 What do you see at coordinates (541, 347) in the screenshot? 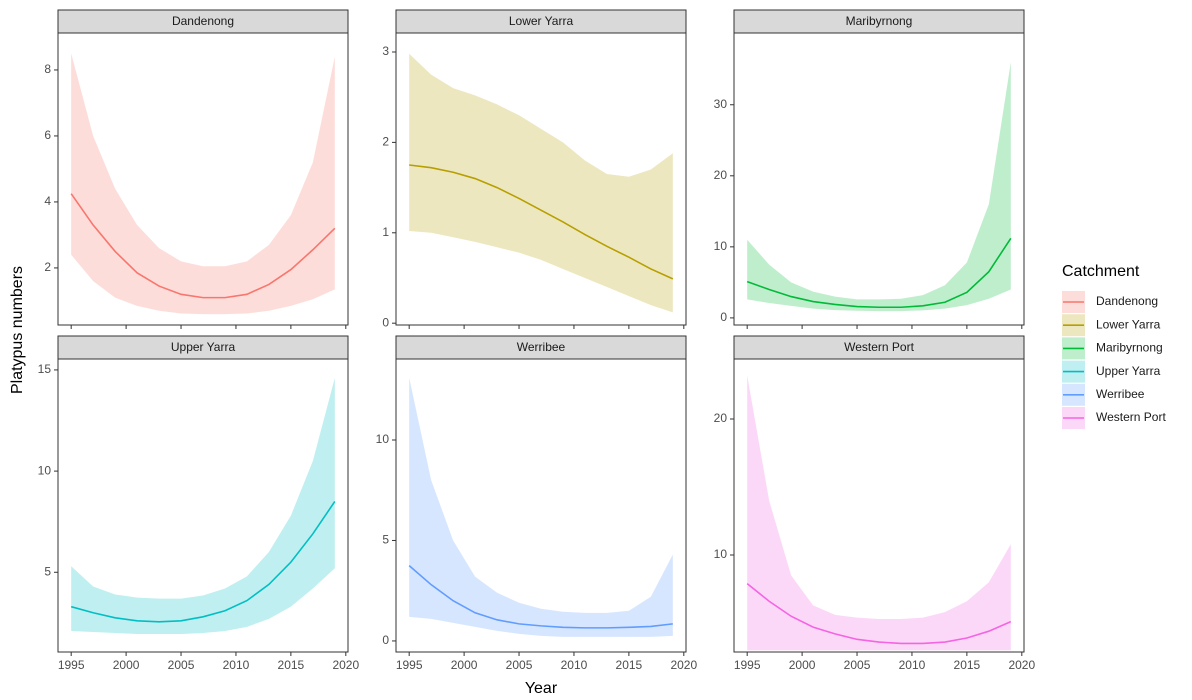
I see `strip-title: Werribee` at bounding box center [541, 347].